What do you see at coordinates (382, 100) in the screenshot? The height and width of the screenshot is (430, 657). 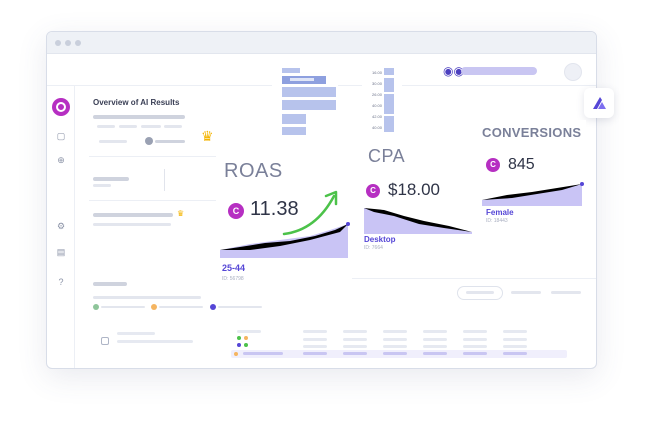 I see `bar-chart-panel: 16.00 30.00 26.00 40.00 42.00 40.00` at bounding box center [382, 100].